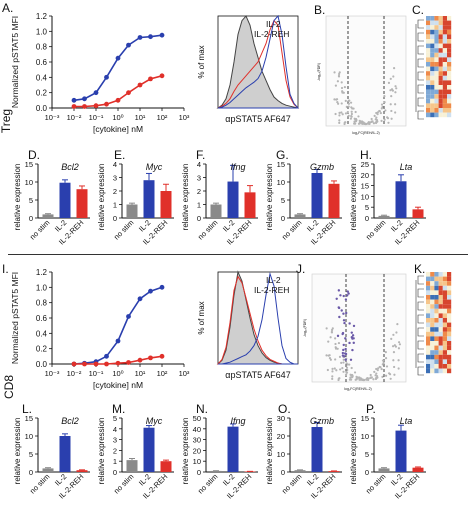 Image resolution: width=474 pixels, height=509 pixels. Describe the element at coordinates (197, 429) in the screenshot. I see `y-tick-label: 40` at that location.